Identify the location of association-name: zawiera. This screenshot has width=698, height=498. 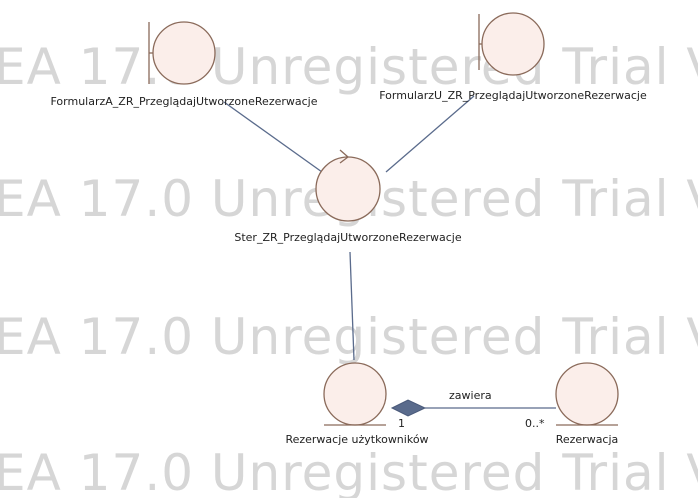
(470, 395).